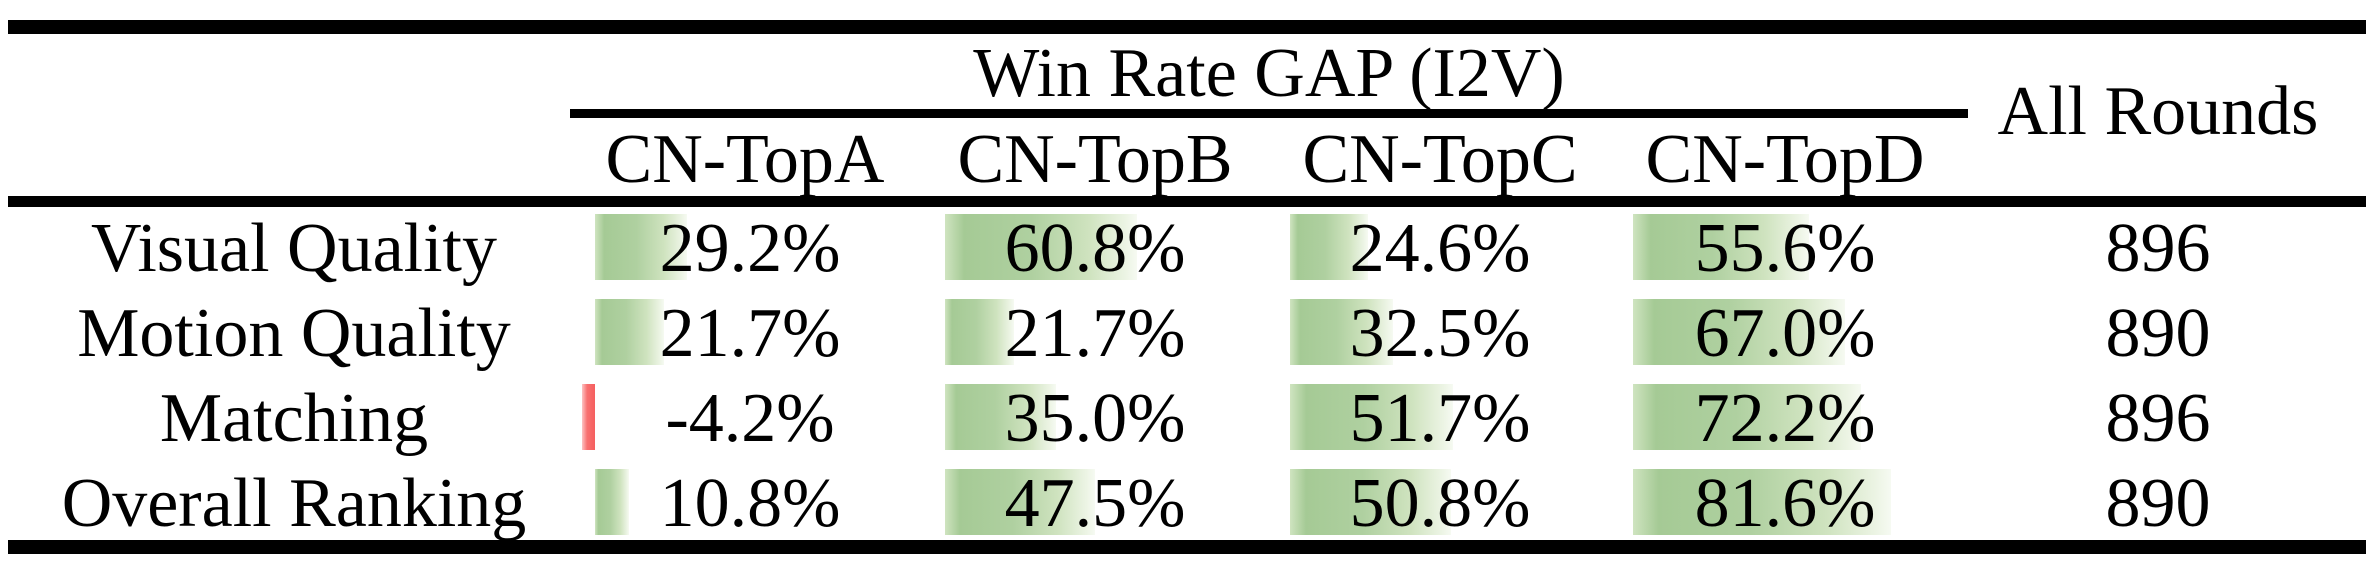 The height and width of the screenshot is (570, 2374). Describe the element at coordinates (294, 503) in the screenshot. I see `row-label: Overall Ranking` at that location.